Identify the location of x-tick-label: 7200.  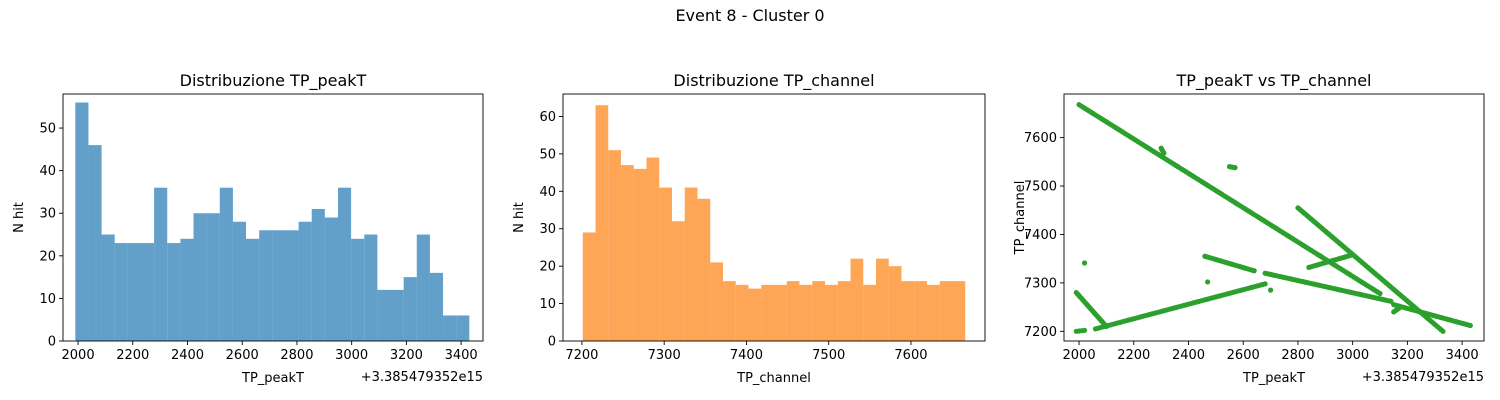
(581, 355).